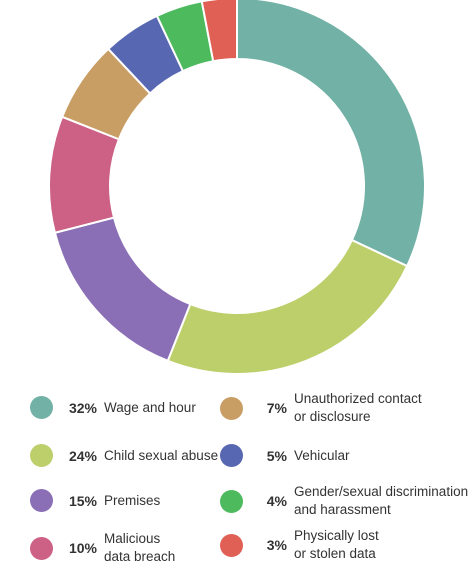 The width and height of the screenshot is (474, 573). I want to click on legend-item-malicious-data-breach: 10% Malicious data breach, so click(102, 548).